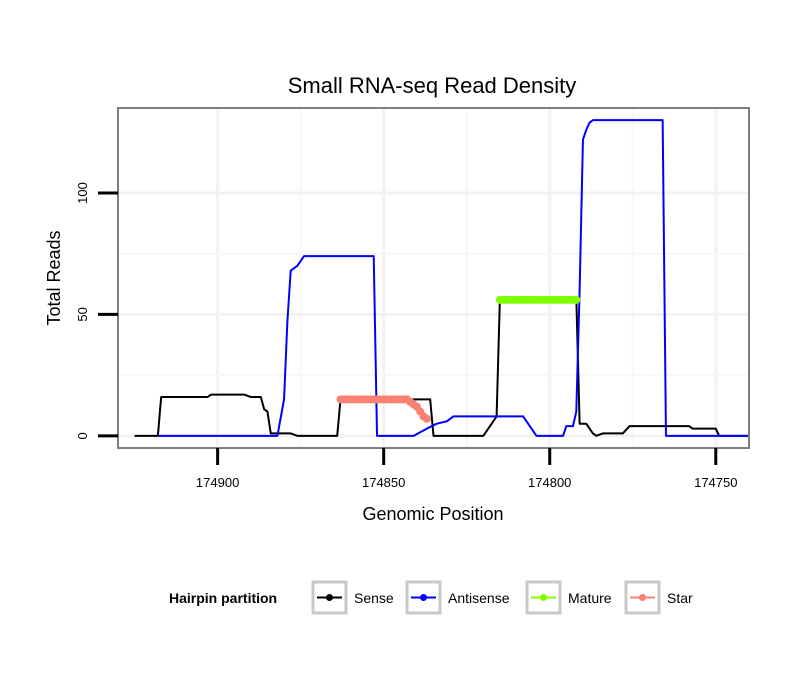 The height and width of the screenshot is (690, 810). I want to click on y-tick-label: 50, so click(82, 314).